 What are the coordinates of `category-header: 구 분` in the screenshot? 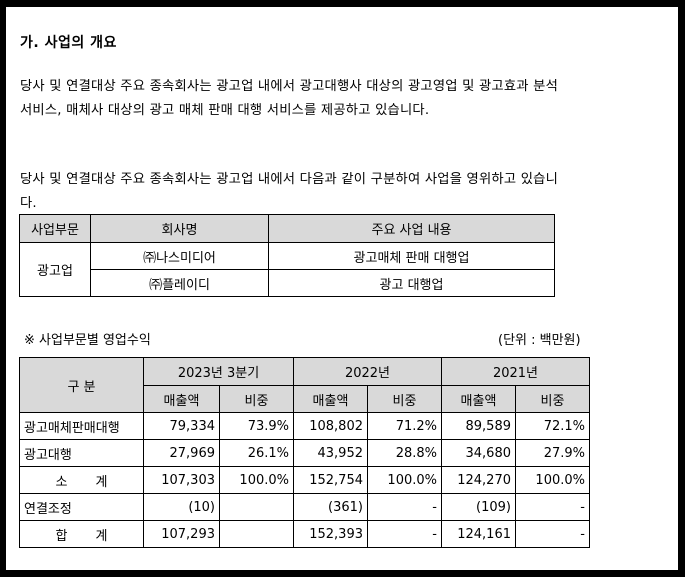 It's located at (81, 385).